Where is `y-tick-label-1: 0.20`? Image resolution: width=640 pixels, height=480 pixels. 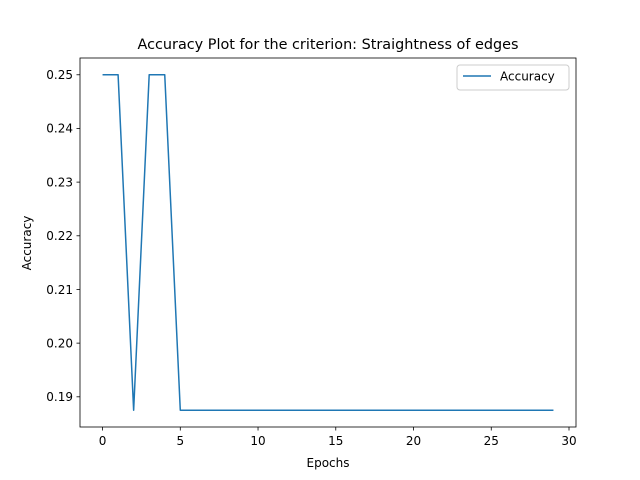
y-tick-label-1: 0.20 is located at coordinates (59, 343).